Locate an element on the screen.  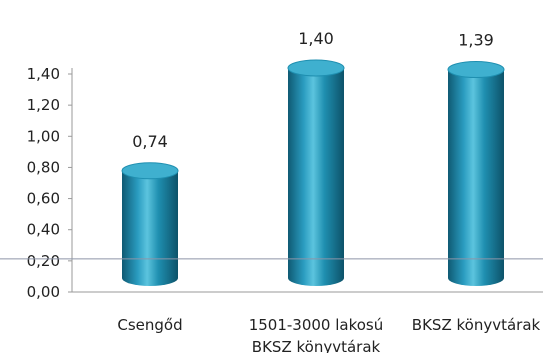
y-axis: 0,00 0,20 0,40 0,60 0,80 1,00 1,20 1,40 is located at coordinates (50, 183).